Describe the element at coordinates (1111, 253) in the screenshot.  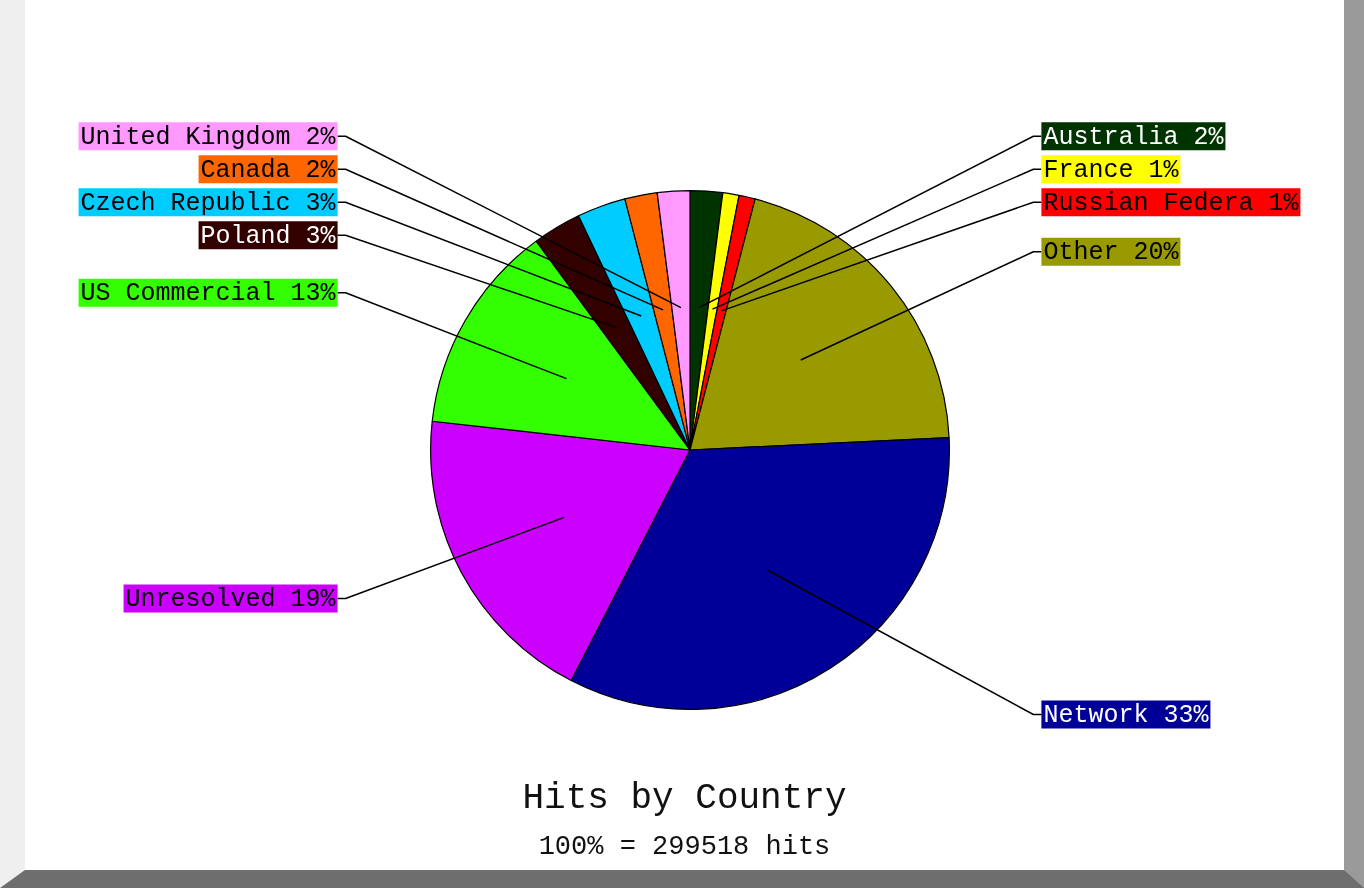
I see `slice-label: Other 20%` at that location.